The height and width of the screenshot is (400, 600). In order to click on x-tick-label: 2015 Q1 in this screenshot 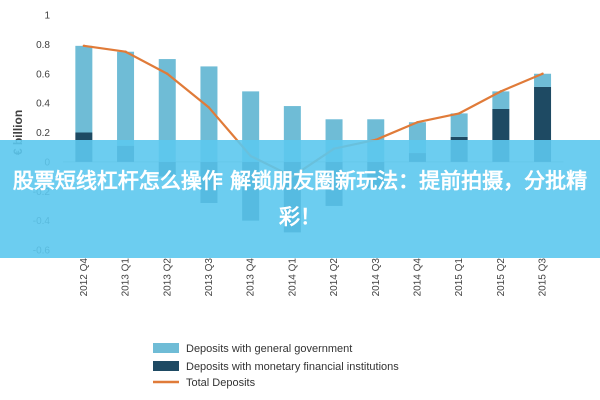, I will do `click(459, 277)`.